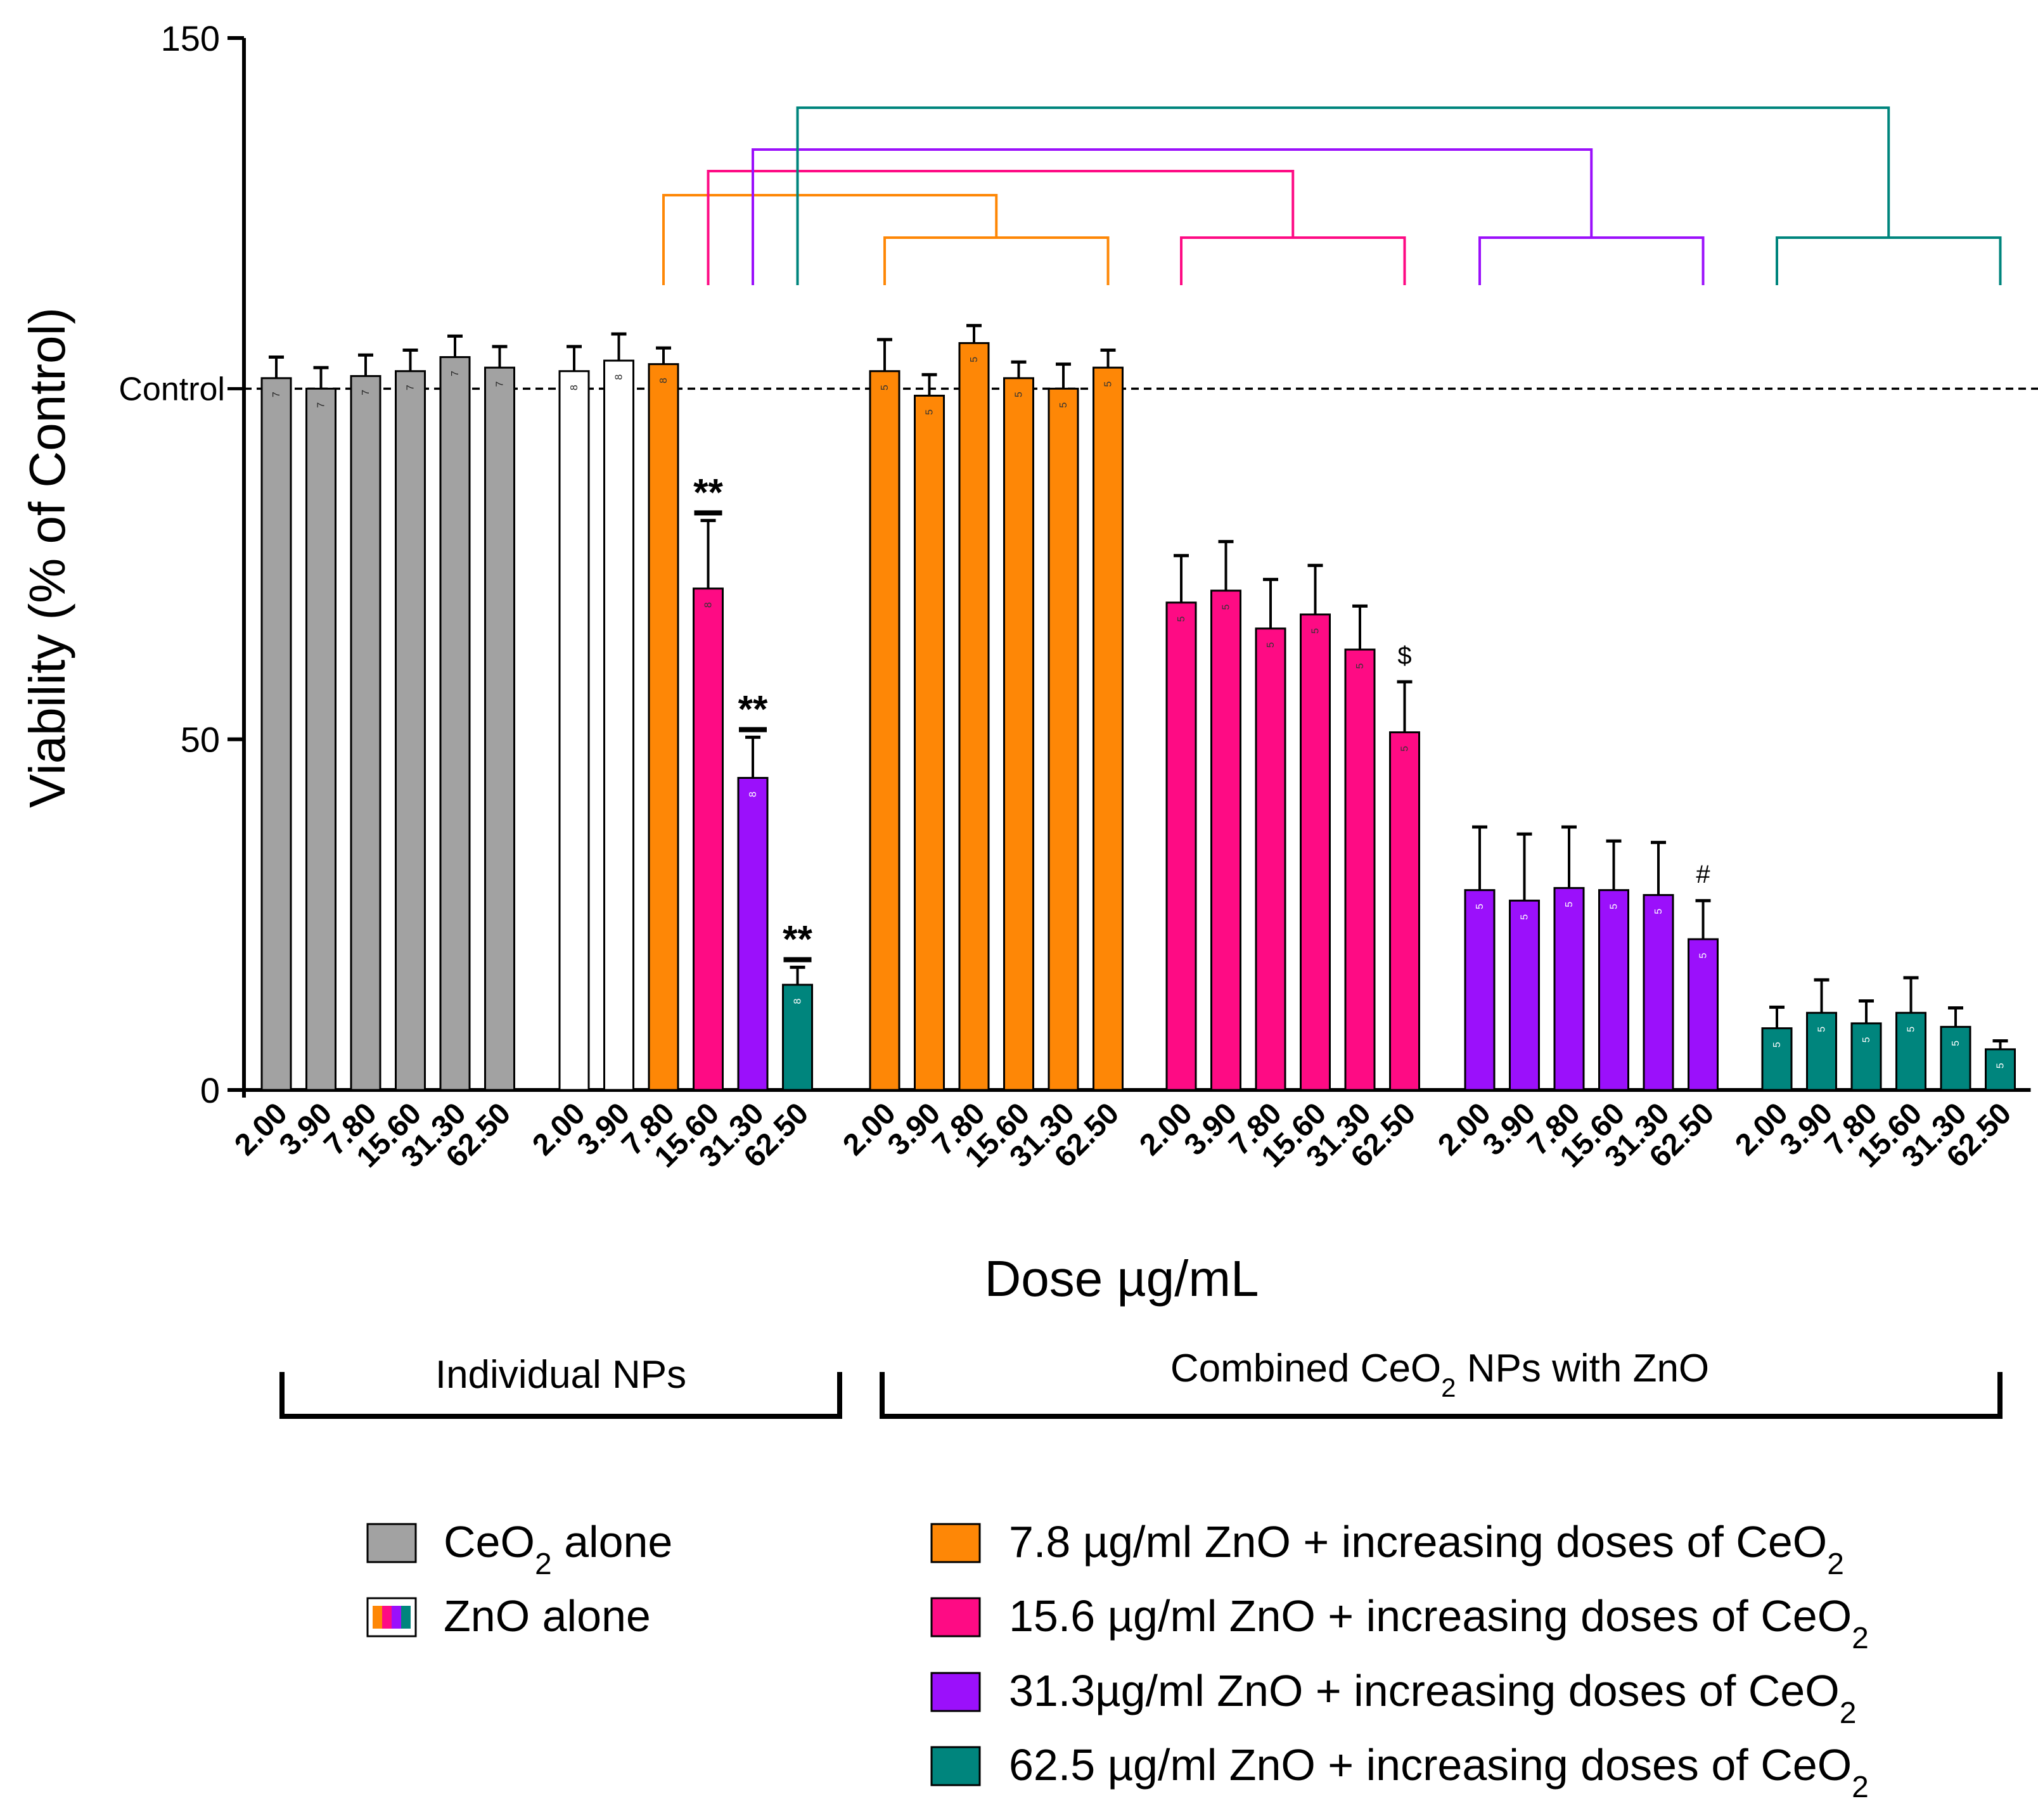 The width and height of the screenshot is (2038, 1820). Describe the element at coordinates (1583, 1368) in the screenshot. I see `combined-label-text: NPs with ZnO` at that location.